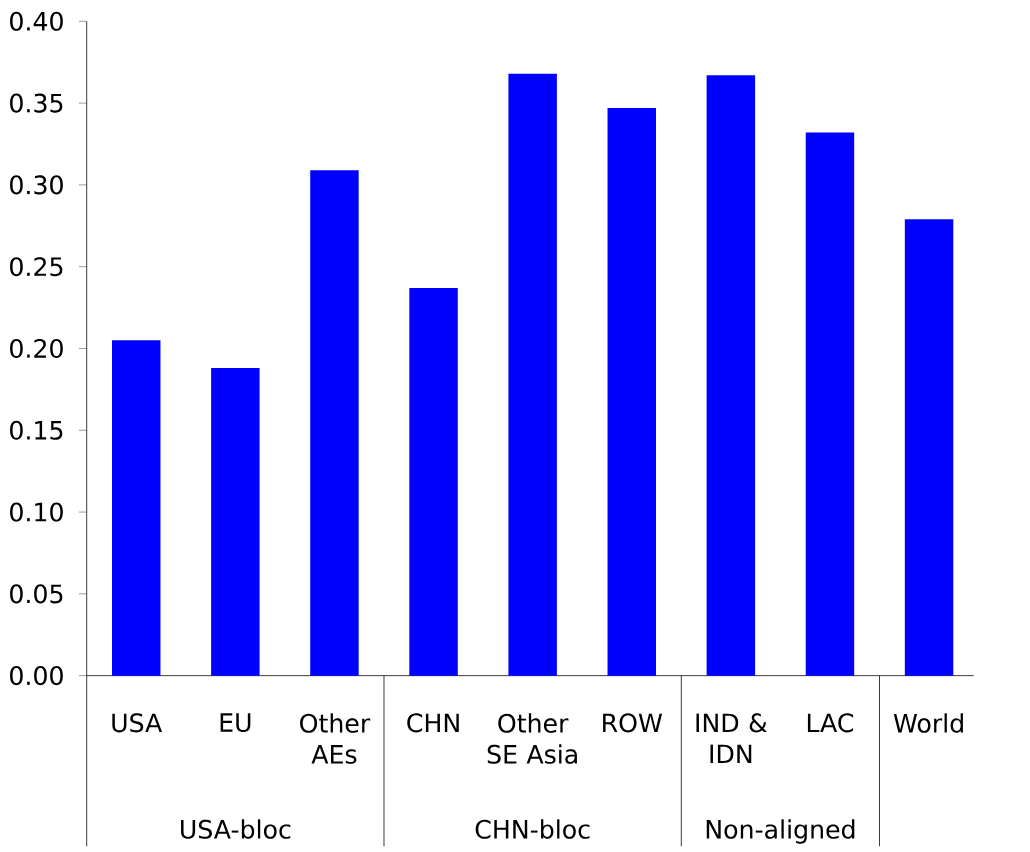 The image size is (1030, 852). I want to click on y-tick-label: 0.10, so click(36, 512).